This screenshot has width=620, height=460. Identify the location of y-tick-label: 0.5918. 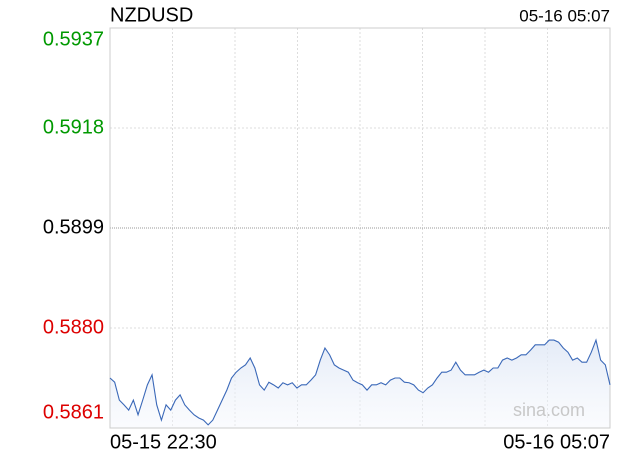
(73, 127).